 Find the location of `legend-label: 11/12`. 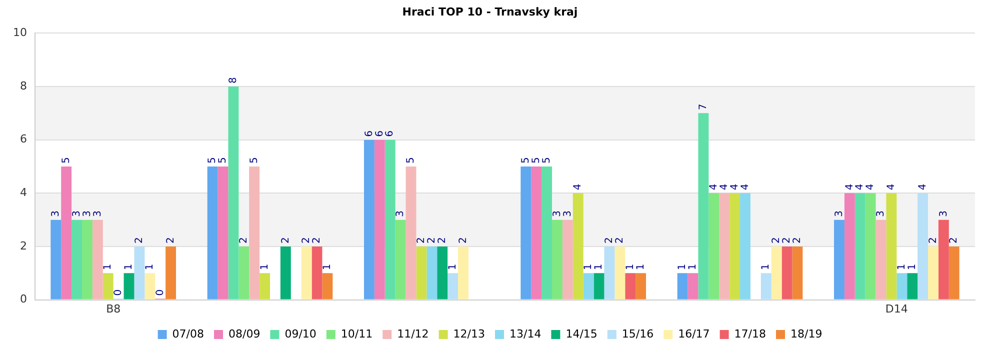

legend-label: 11/12 is located at coordinates (413, 333).